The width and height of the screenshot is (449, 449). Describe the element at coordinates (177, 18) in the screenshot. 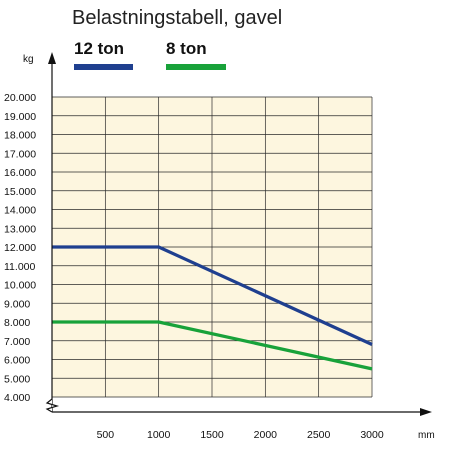

I see `chart-title: Belastningstabell, gavel` at that location.